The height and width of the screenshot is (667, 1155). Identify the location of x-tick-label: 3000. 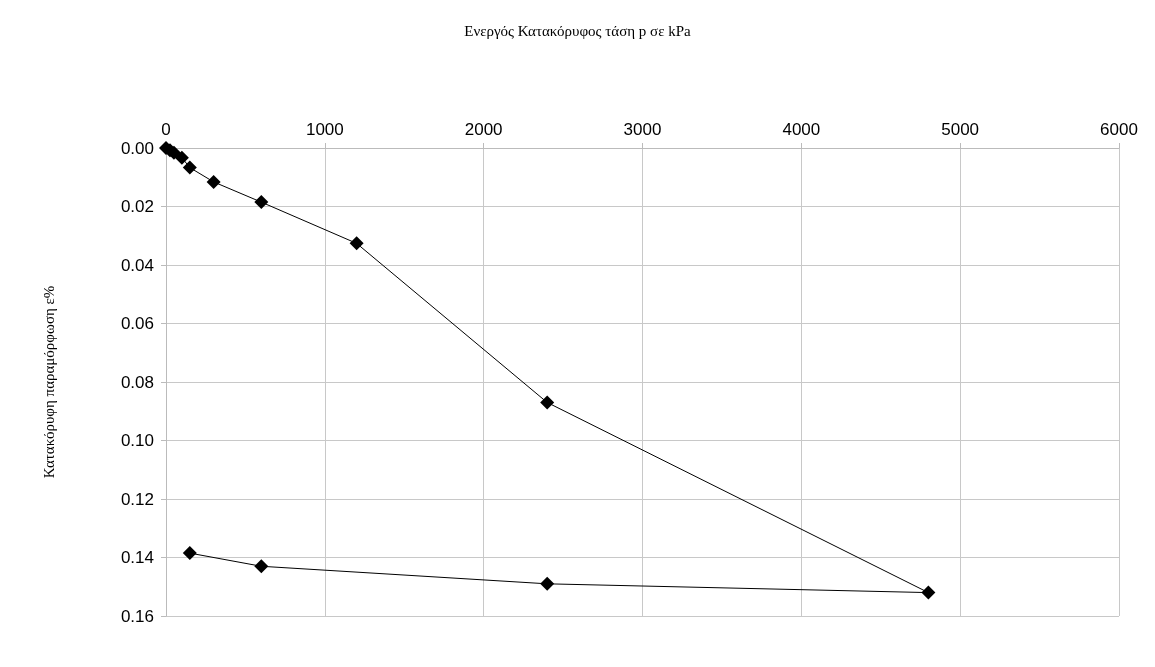
(642, 129).